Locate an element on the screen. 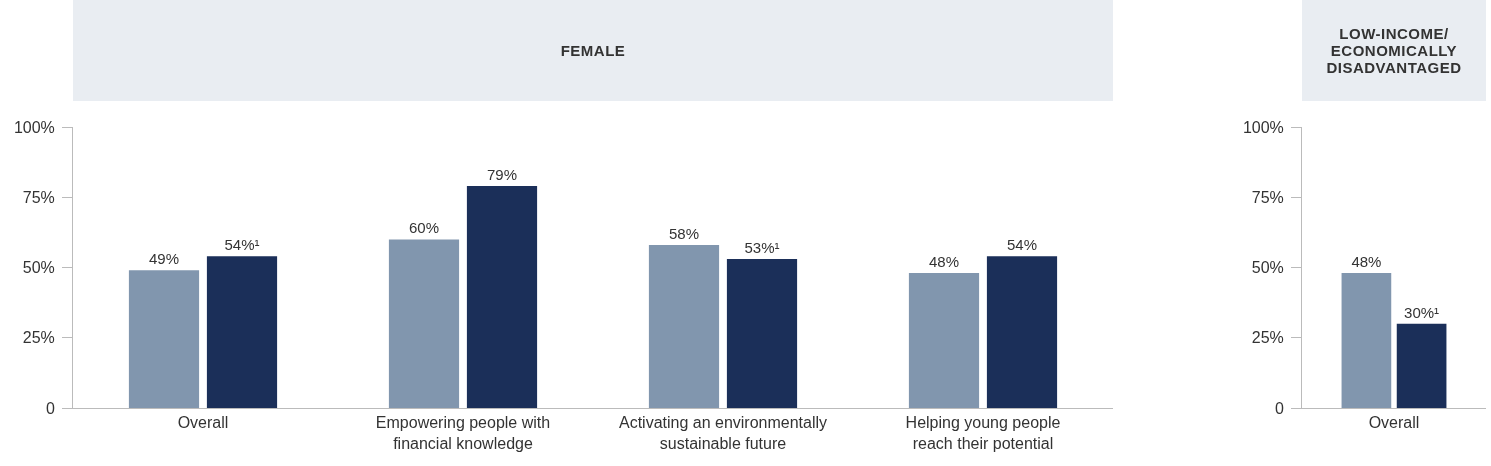 The width and height of the screenshot is (1491, 466). data-label: 54%¹ is located at coordinates (242, 245).